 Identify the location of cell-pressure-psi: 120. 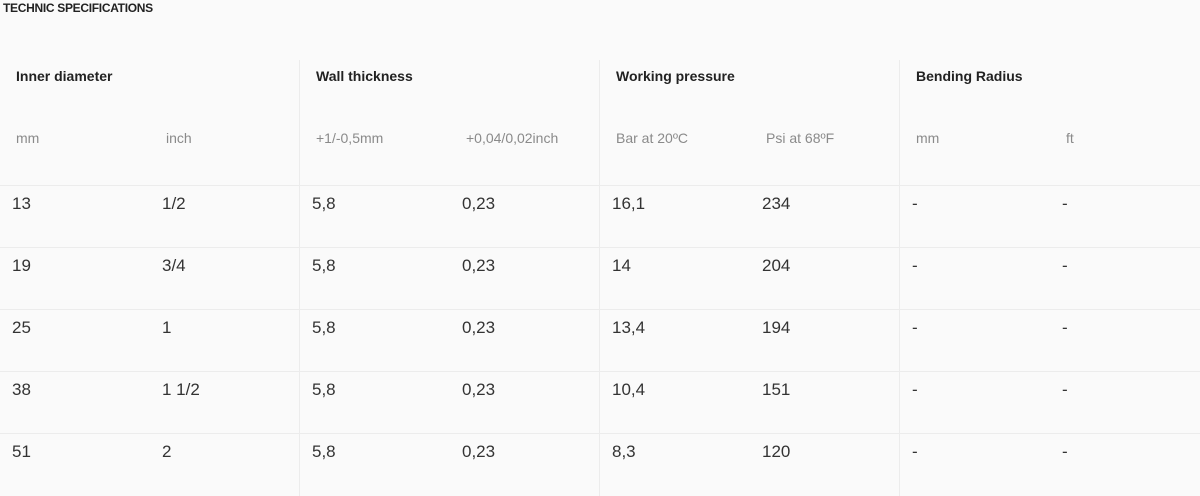
(776, 451).